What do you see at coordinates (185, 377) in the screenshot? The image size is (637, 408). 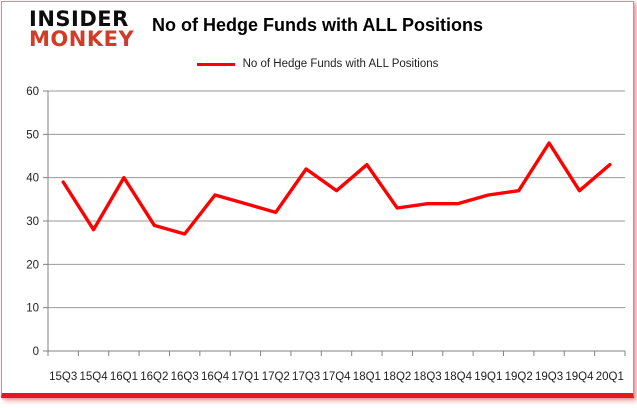 I see `x-axis-label: 16Q3` at bounding box center [185, 377].